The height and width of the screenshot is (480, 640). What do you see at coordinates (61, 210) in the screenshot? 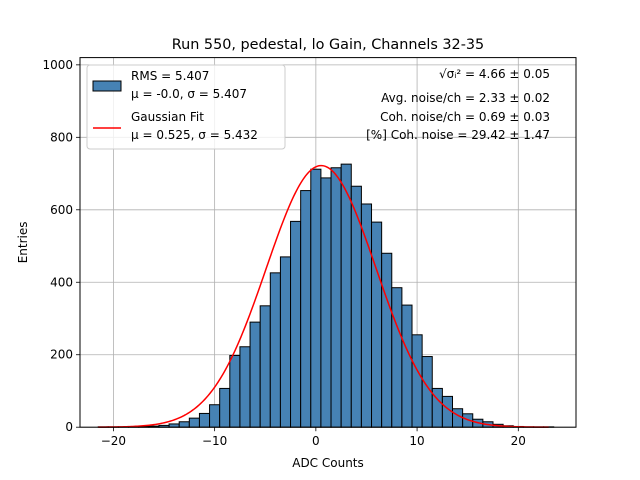
I see `y-tick-label: 600` at bounding box center [61, 210].